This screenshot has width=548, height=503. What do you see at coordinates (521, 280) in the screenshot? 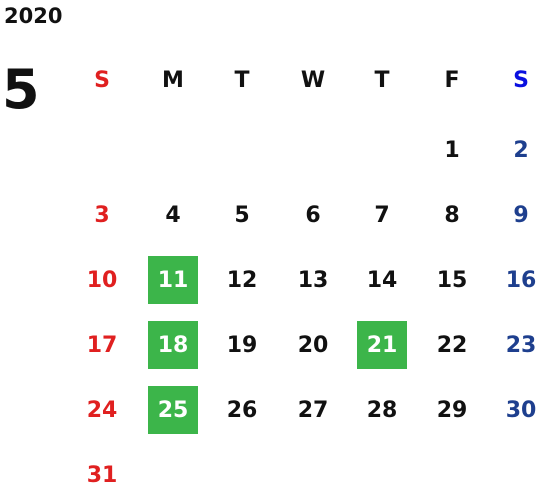
I see `day: 16` at bounding box center [521, 280].